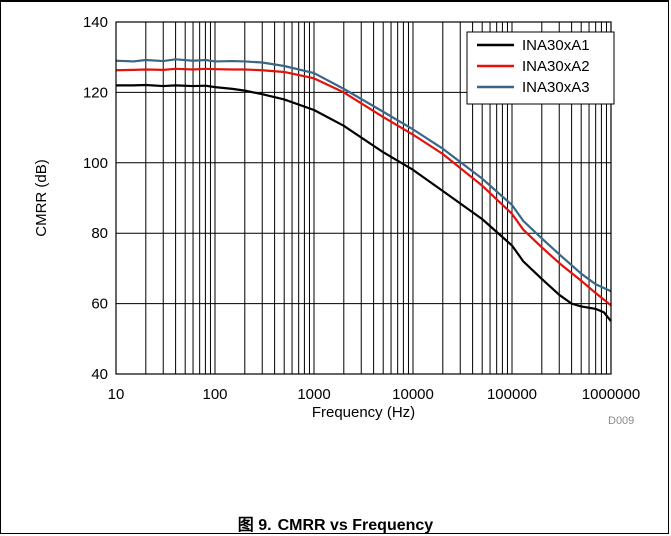 This screenshot has height=536, width=671. What do you see at coordinates (214, 394) in the screenshot?
I see `x-tick-label: 100` at bounding box center [214, 394].